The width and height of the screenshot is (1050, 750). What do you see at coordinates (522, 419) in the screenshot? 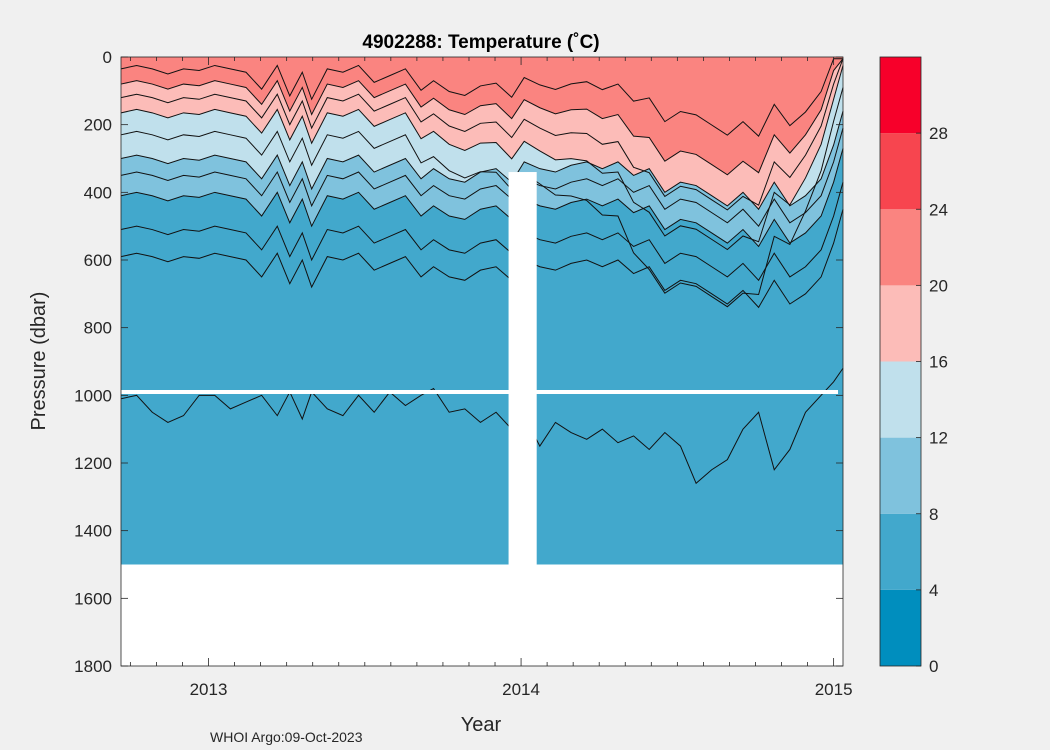
I see `data-gap-mask` at bounding box center [522, 419].